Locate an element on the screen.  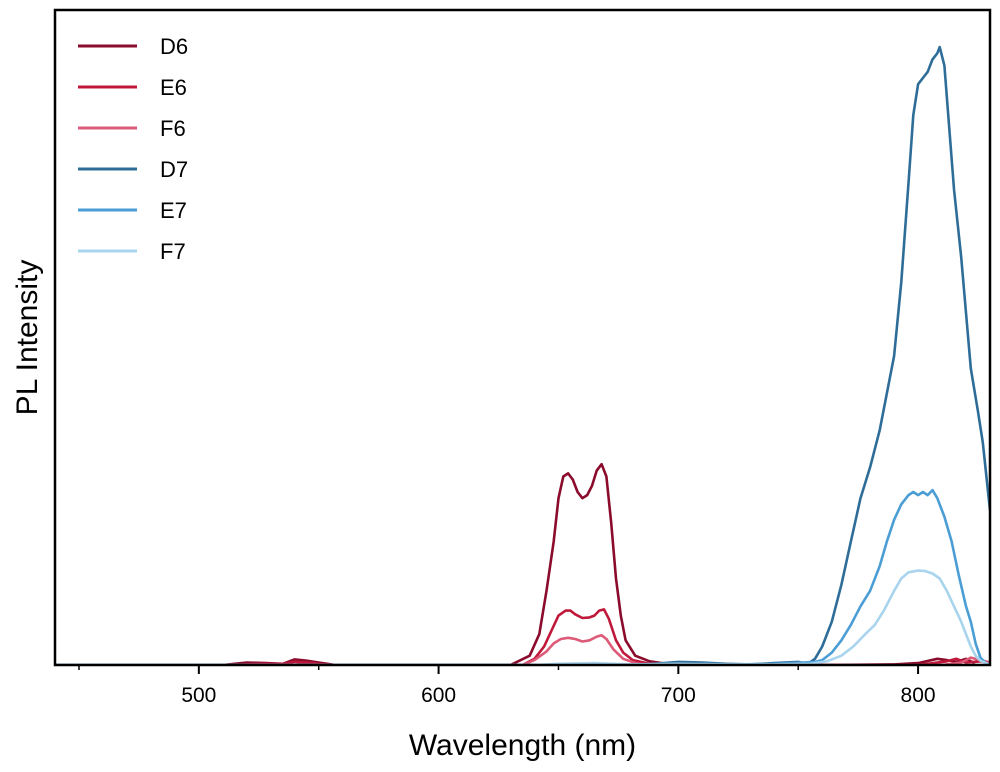
legend-entry-d7: D7 is located at coordinates (133, 169).